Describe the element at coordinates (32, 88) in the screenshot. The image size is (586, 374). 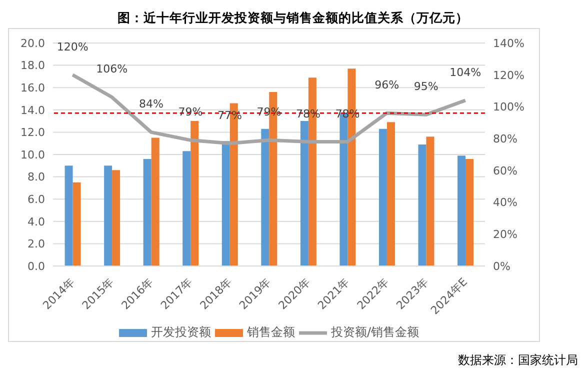
I see `y-tick-label: 16.0` at that location.